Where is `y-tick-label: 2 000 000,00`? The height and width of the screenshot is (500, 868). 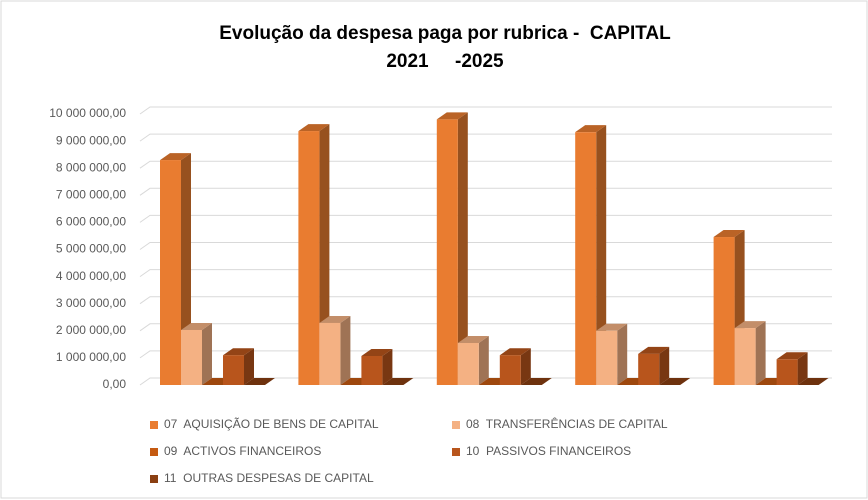 y-tick-label: 2 000 000,00 is located at coordinates (91, 330).